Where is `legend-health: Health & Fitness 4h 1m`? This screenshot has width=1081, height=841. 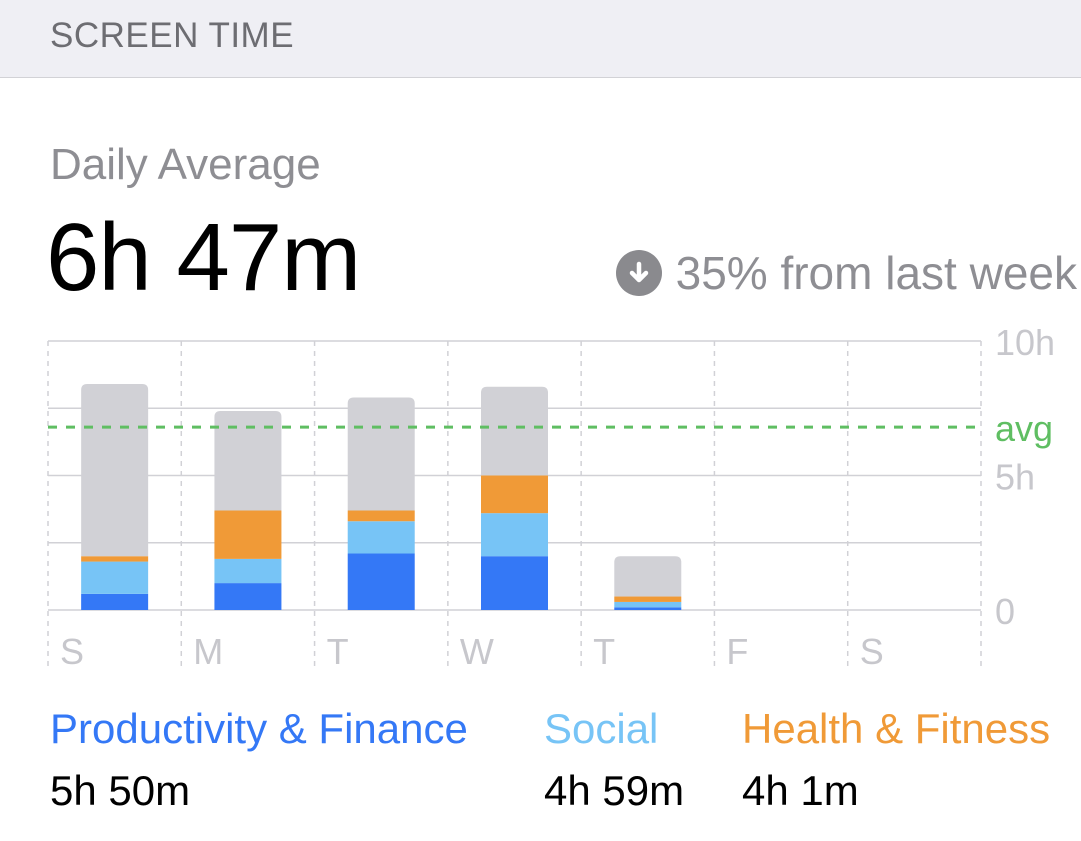
legend-health: Health & Fitness 4h 1m is located at coordinates (896, 760).